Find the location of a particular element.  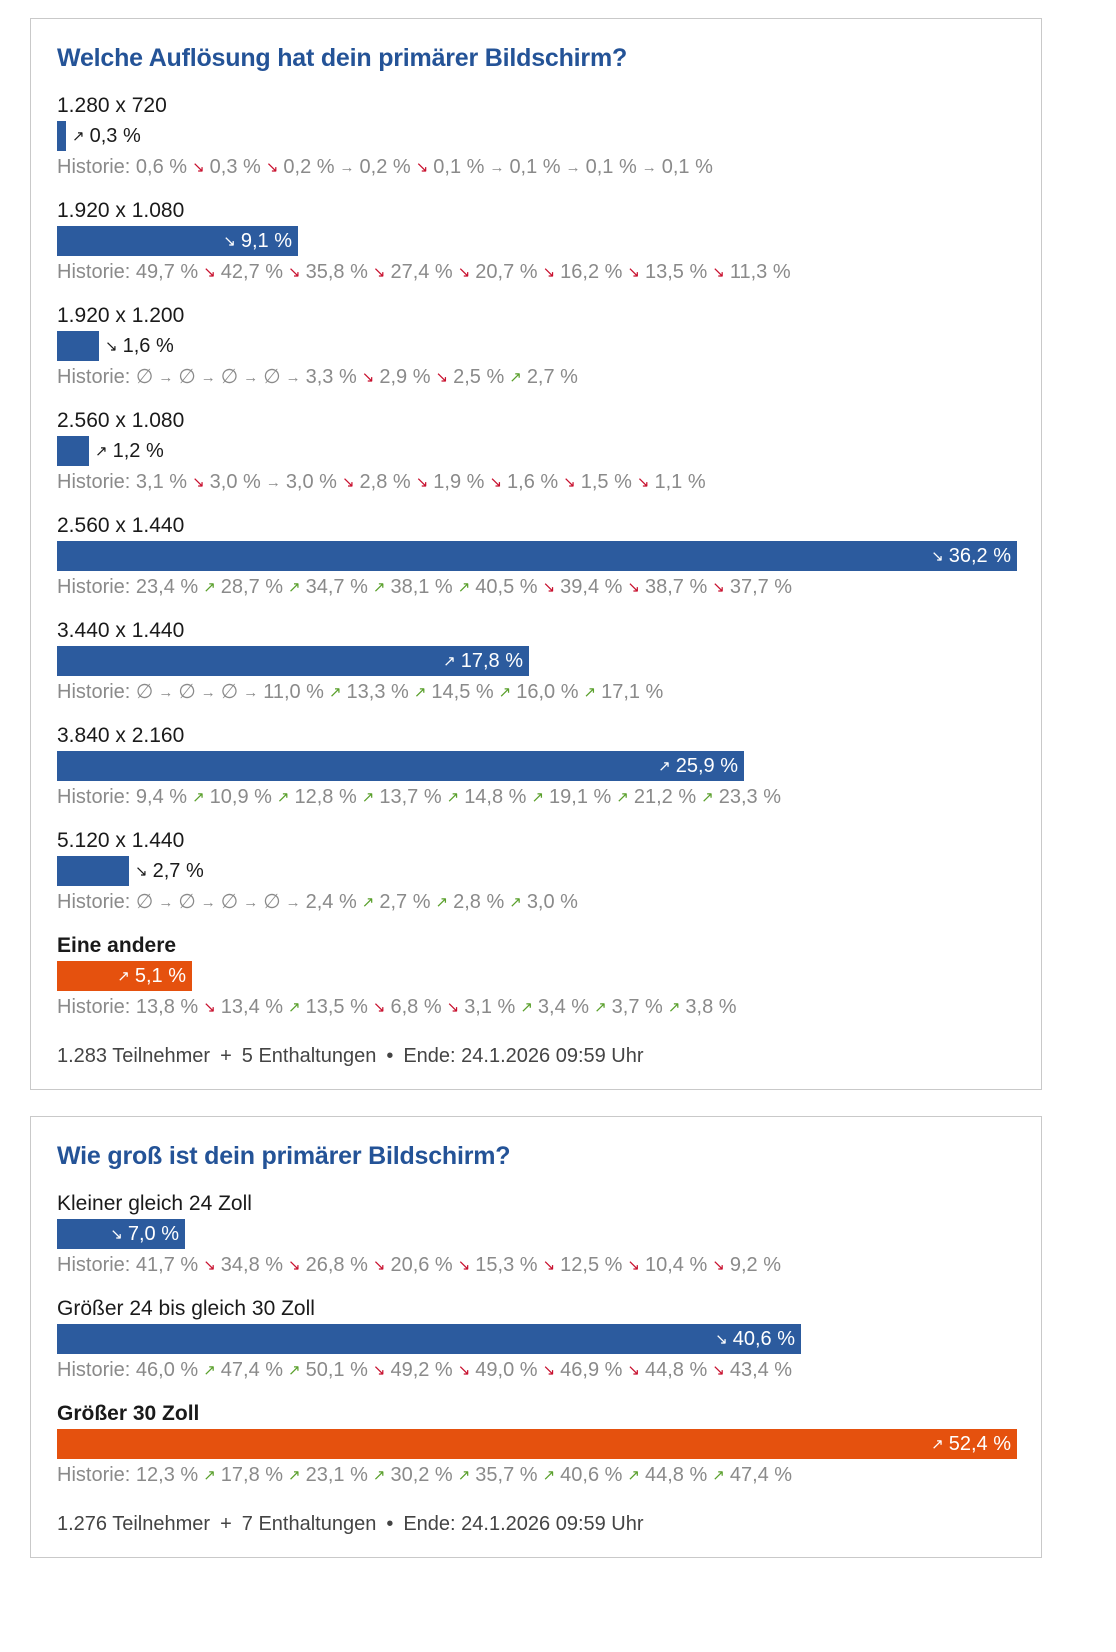

history-value: 2,7 % is located at coordinates (552, 377).